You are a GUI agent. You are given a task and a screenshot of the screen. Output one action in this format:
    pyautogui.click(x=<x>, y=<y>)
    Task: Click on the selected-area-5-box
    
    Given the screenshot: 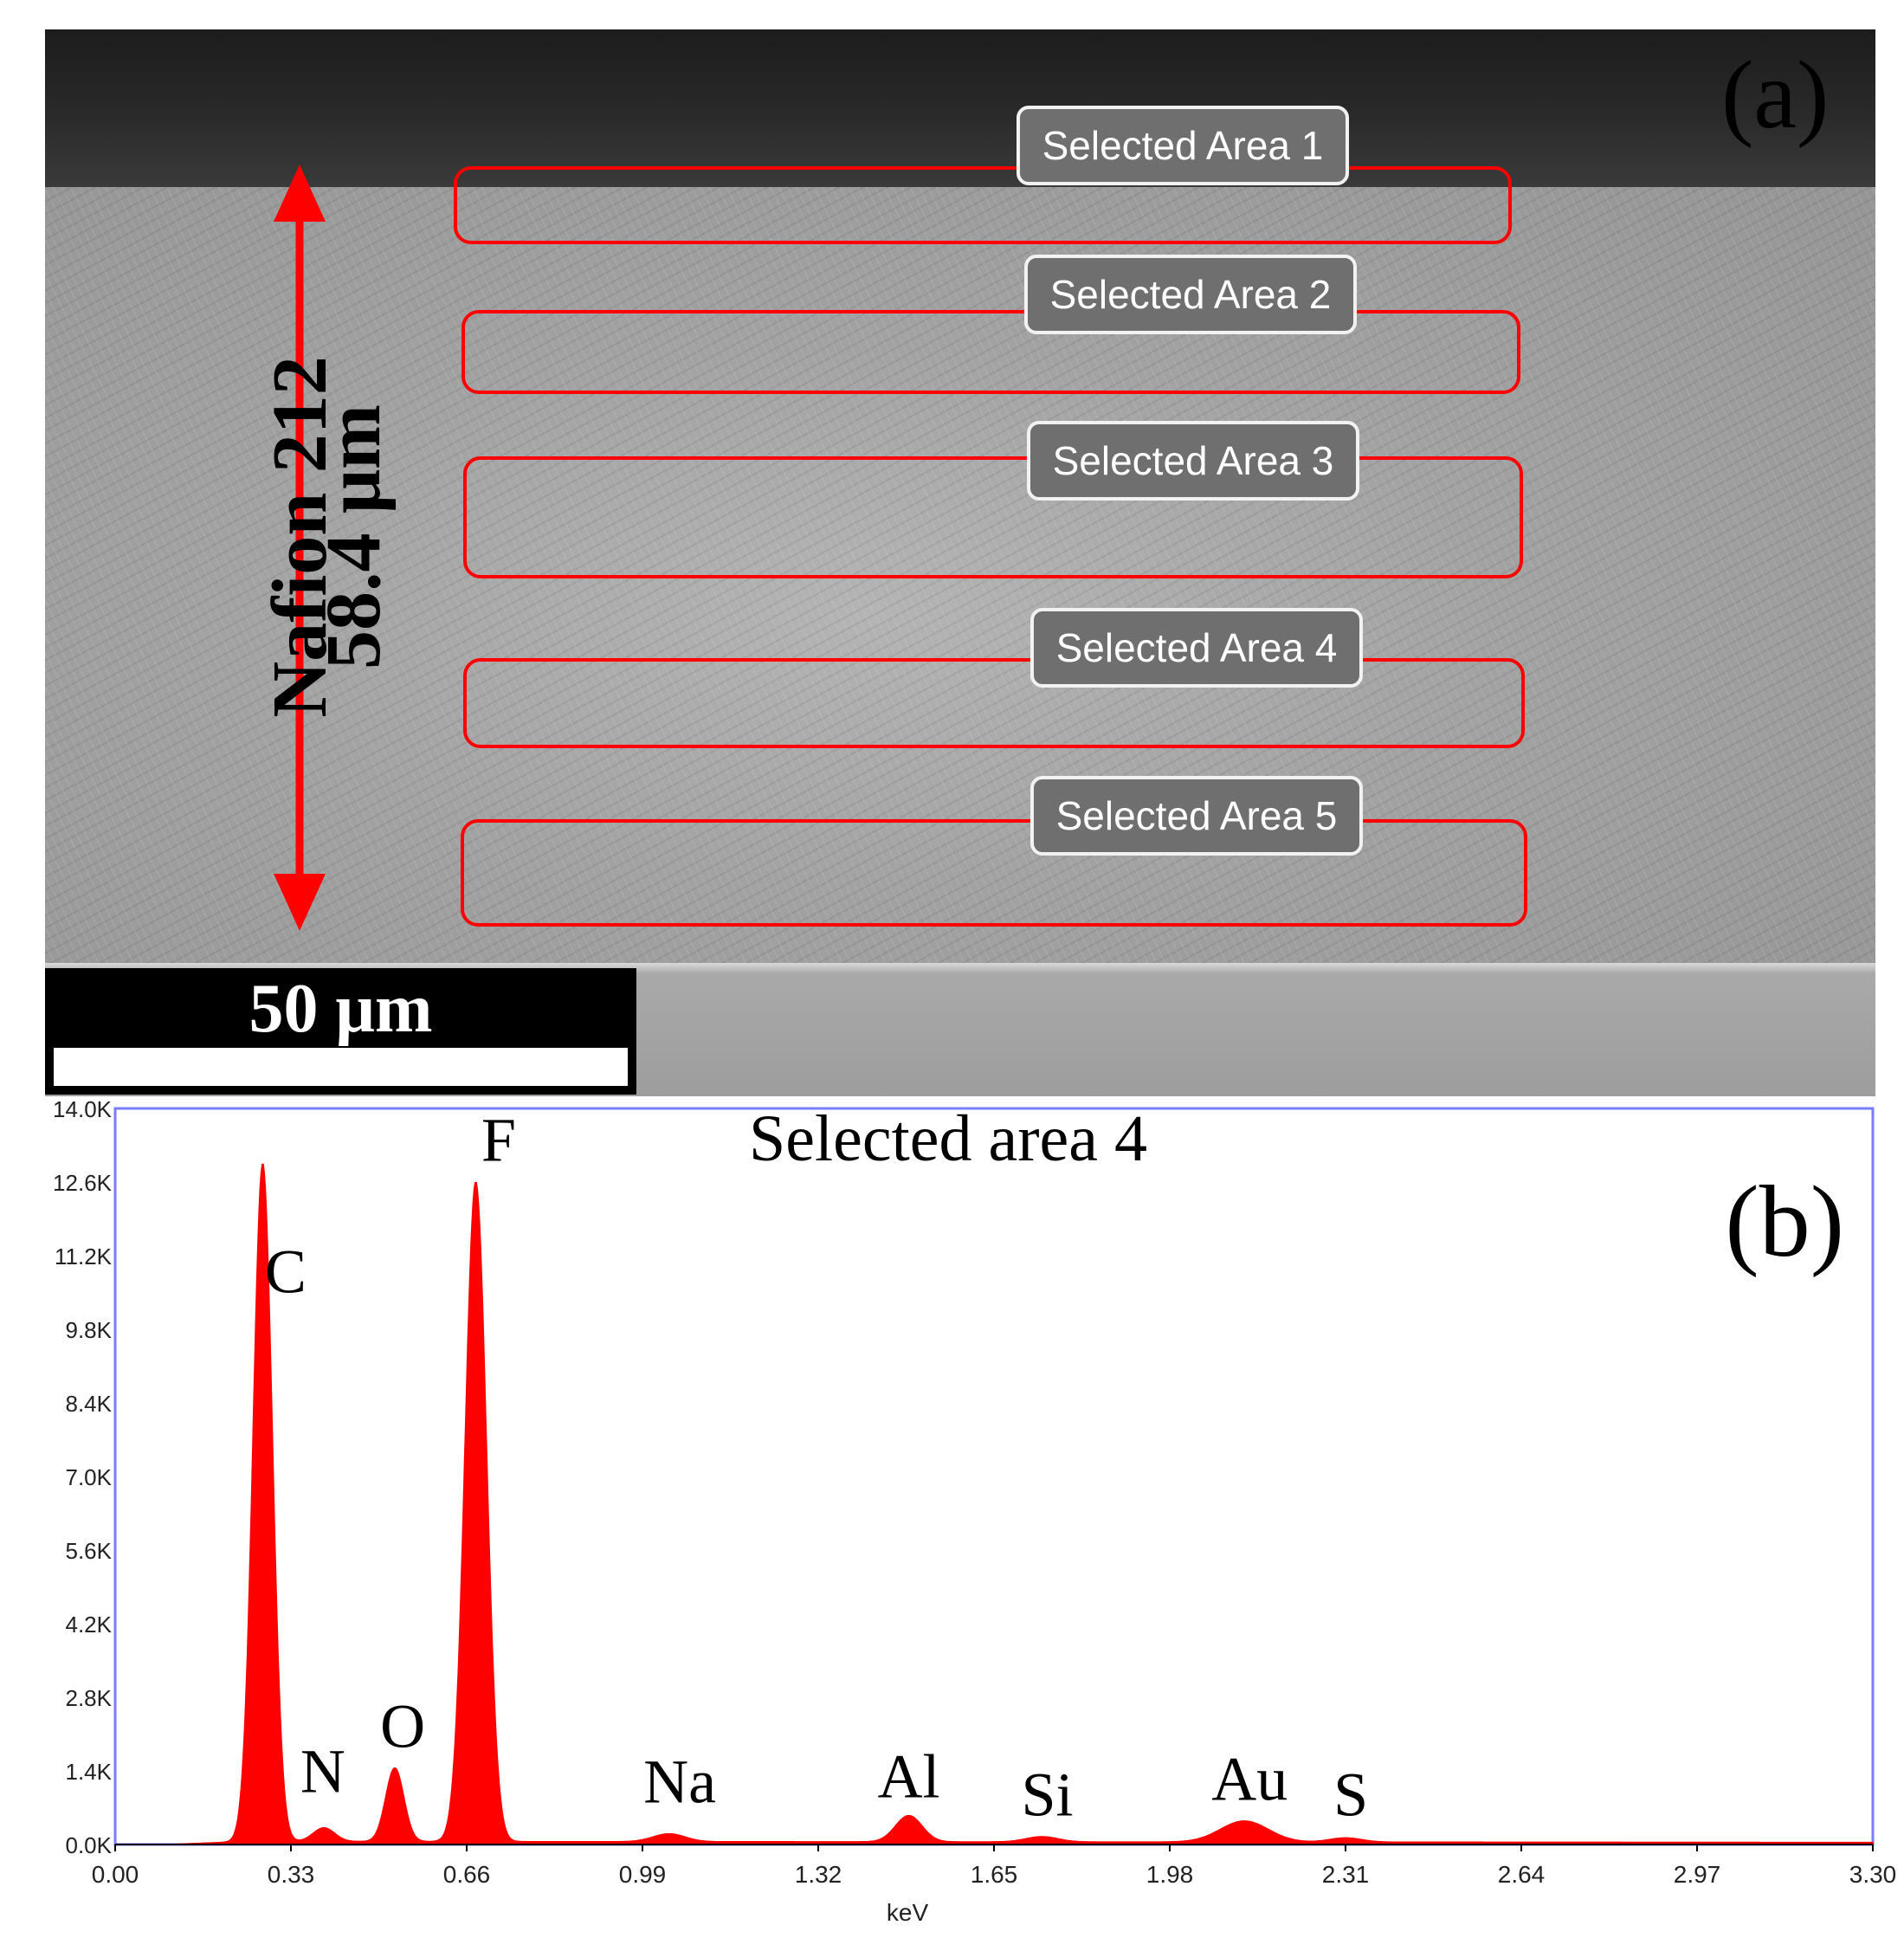 What is the action you would take?
    pyautogui.click(x=994, y=873)
    